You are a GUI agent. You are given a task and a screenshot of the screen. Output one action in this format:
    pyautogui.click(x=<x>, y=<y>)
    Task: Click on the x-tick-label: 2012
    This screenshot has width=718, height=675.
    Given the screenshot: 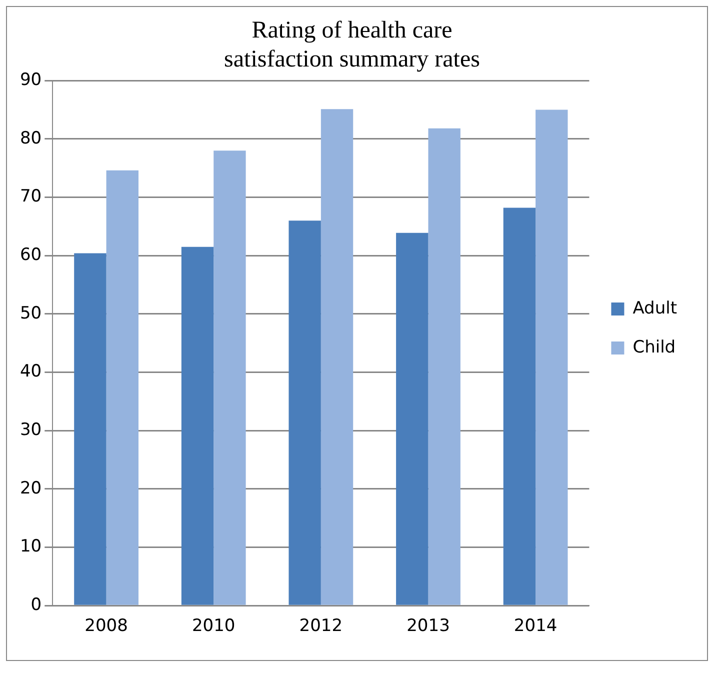 What is the action you would take?
    pyautogui.click(x=321, y=626)
    